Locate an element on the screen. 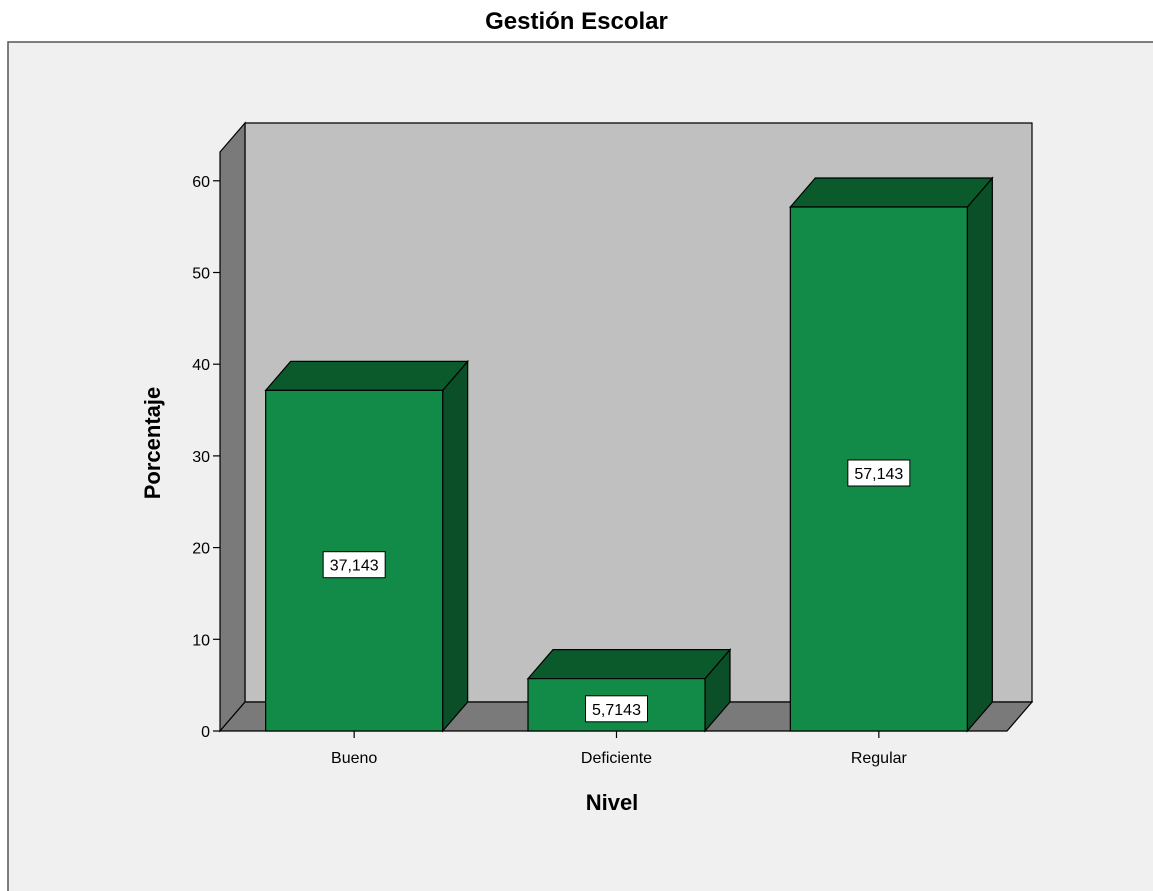  y-tick-label: 30 is located at coordinates (201, 457).